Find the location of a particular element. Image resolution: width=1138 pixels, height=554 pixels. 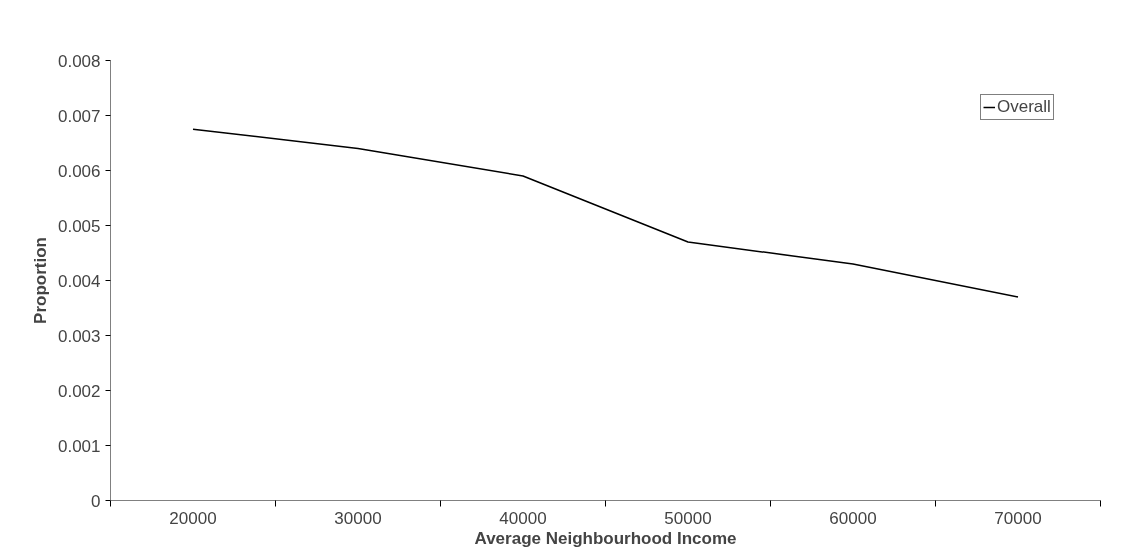

y-tick-label: 0.002 is located at coordinates (79, 391).